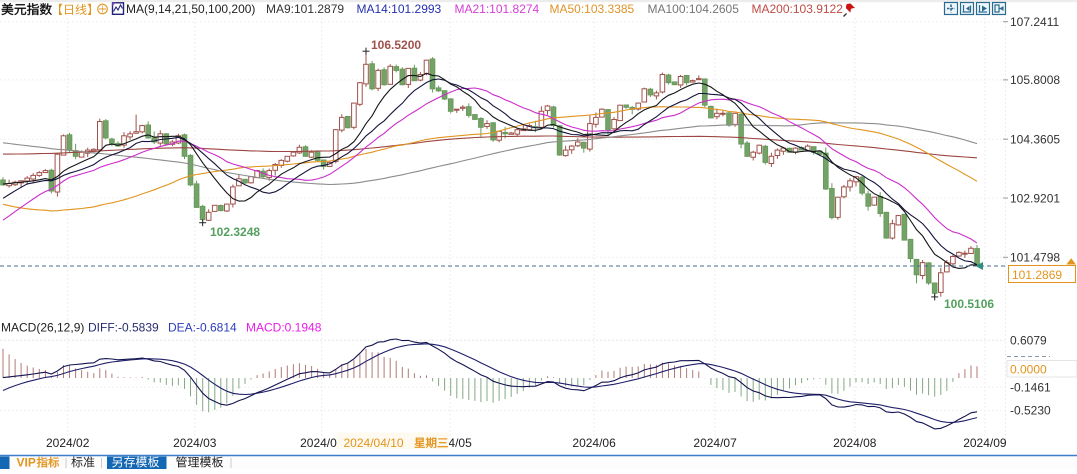  What do you see at coordinates (374, 443) in the screenshot?
I see `svg-text: 2024/04/10` at bounding box center [374, 443].